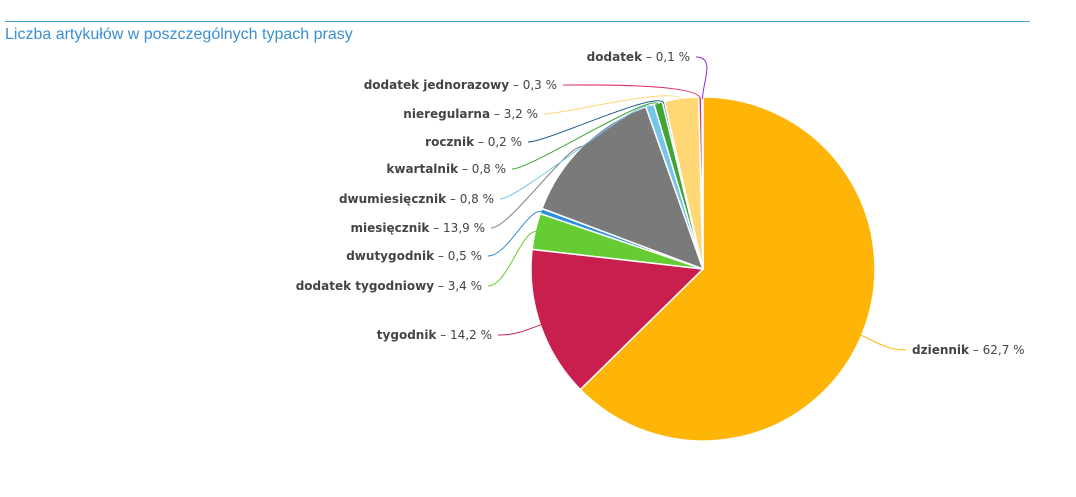 This screenshot has width=1076, height=497. Describe the element at coordinates (883, 342) in the screenshot. I see `connector-dziennik` at that location.